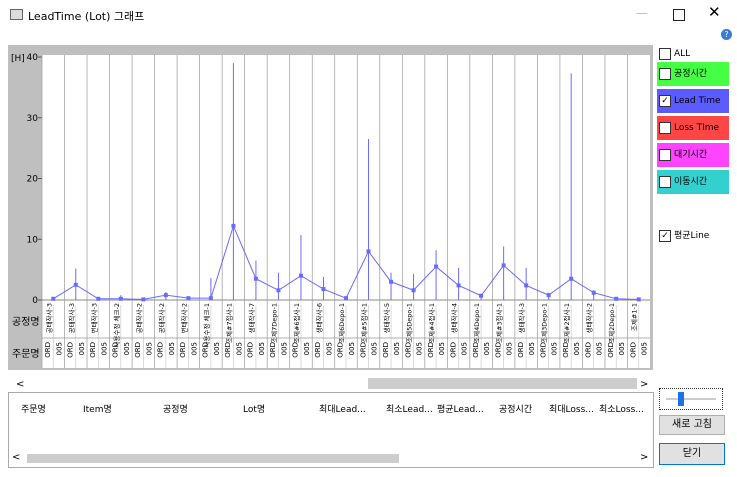 The height and width of the screenshot is (477, 737). I want to click on checkbox-label: ALL, so click(682, 54).